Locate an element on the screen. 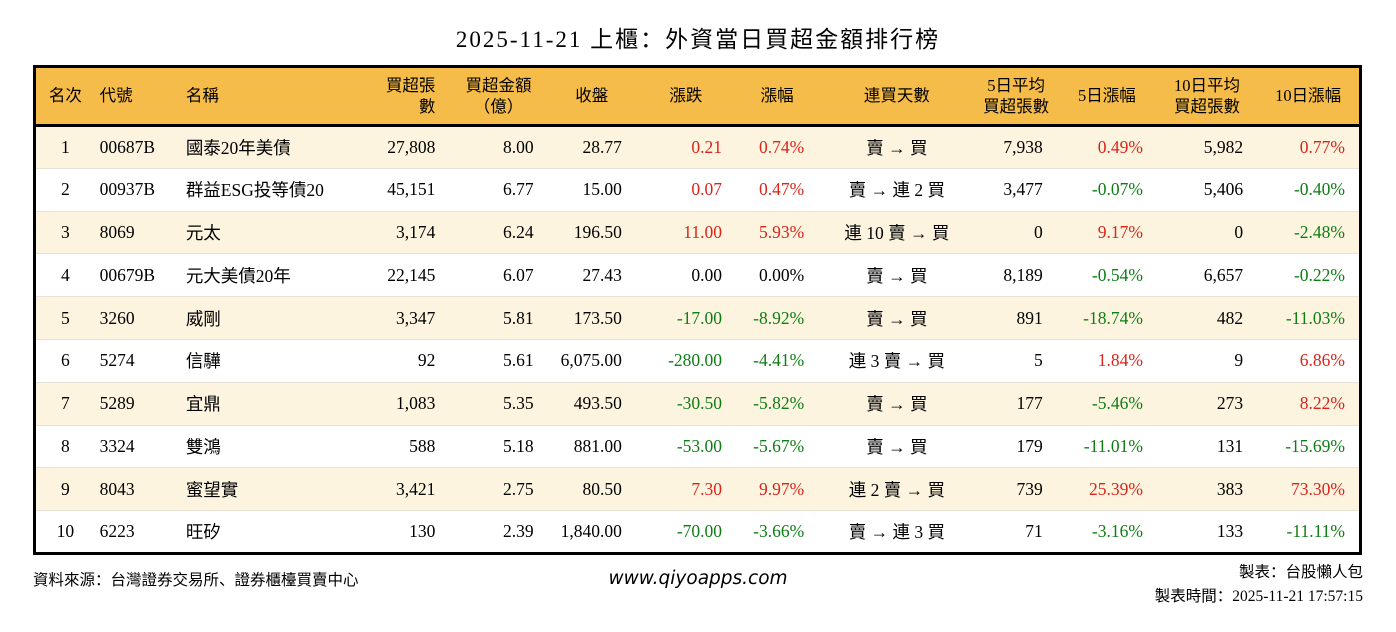  table-cell: 3324 is located at coordinates (137, 446).